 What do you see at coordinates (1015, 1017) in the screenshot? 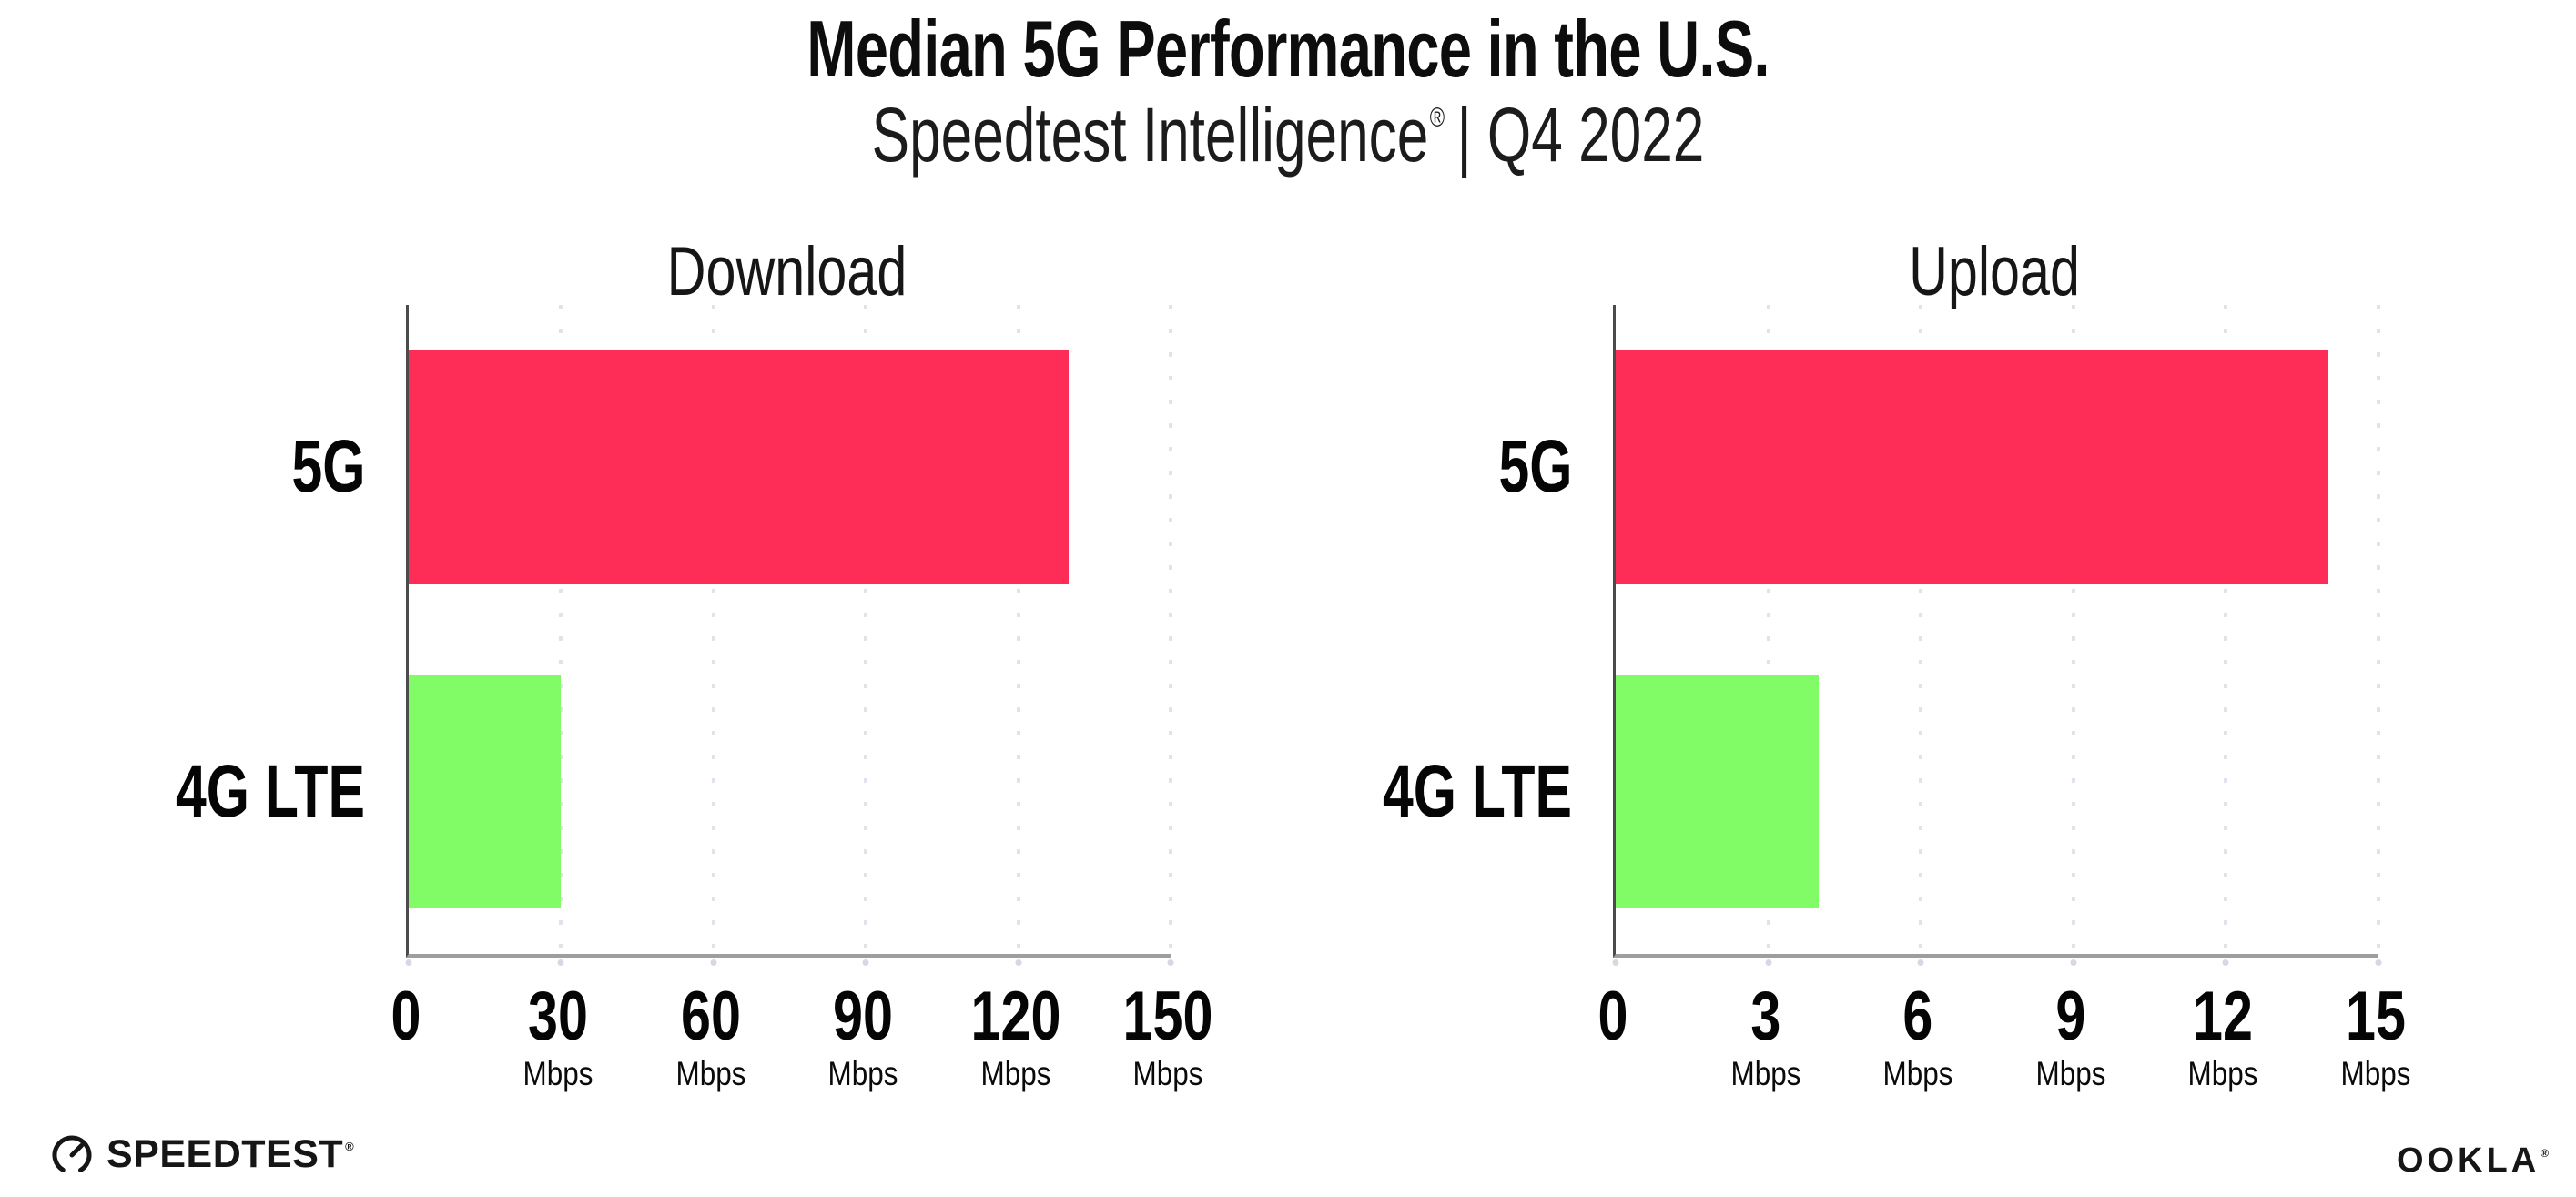
I see `x-tick-value: 120` at bounding box center [1015, 1017].